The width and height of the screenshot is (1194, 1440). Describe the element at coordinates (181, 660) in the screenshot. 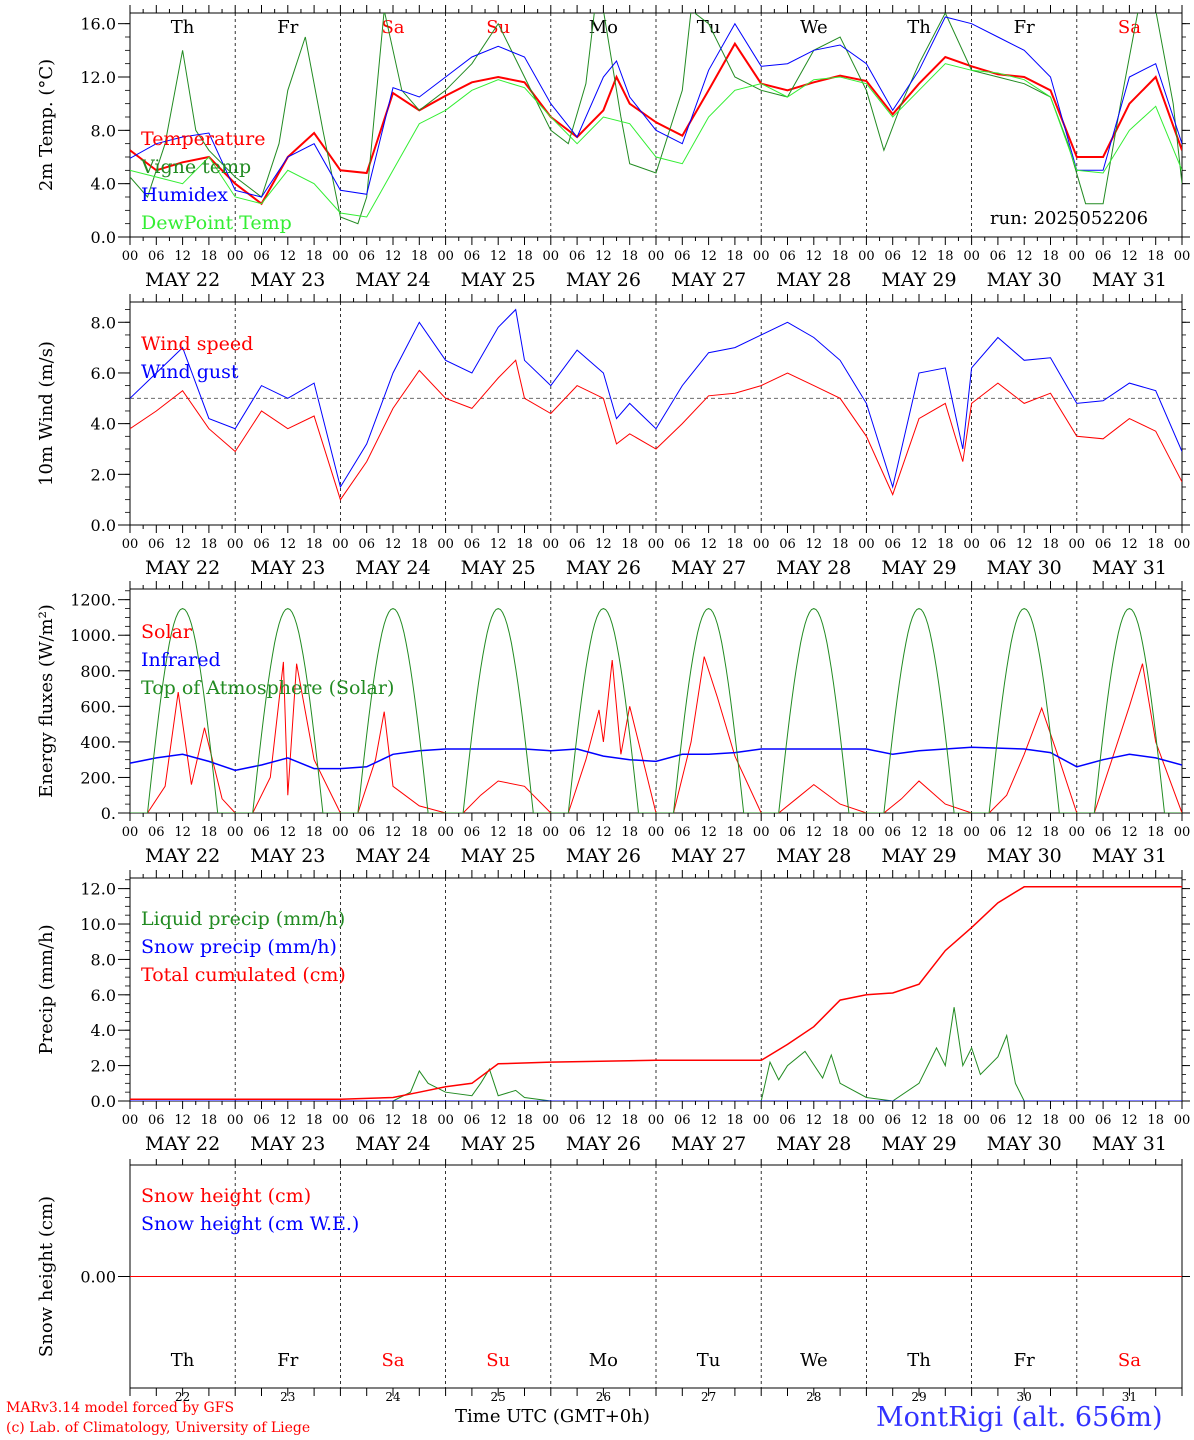

I see `legend-entry: Infrared` at that location.